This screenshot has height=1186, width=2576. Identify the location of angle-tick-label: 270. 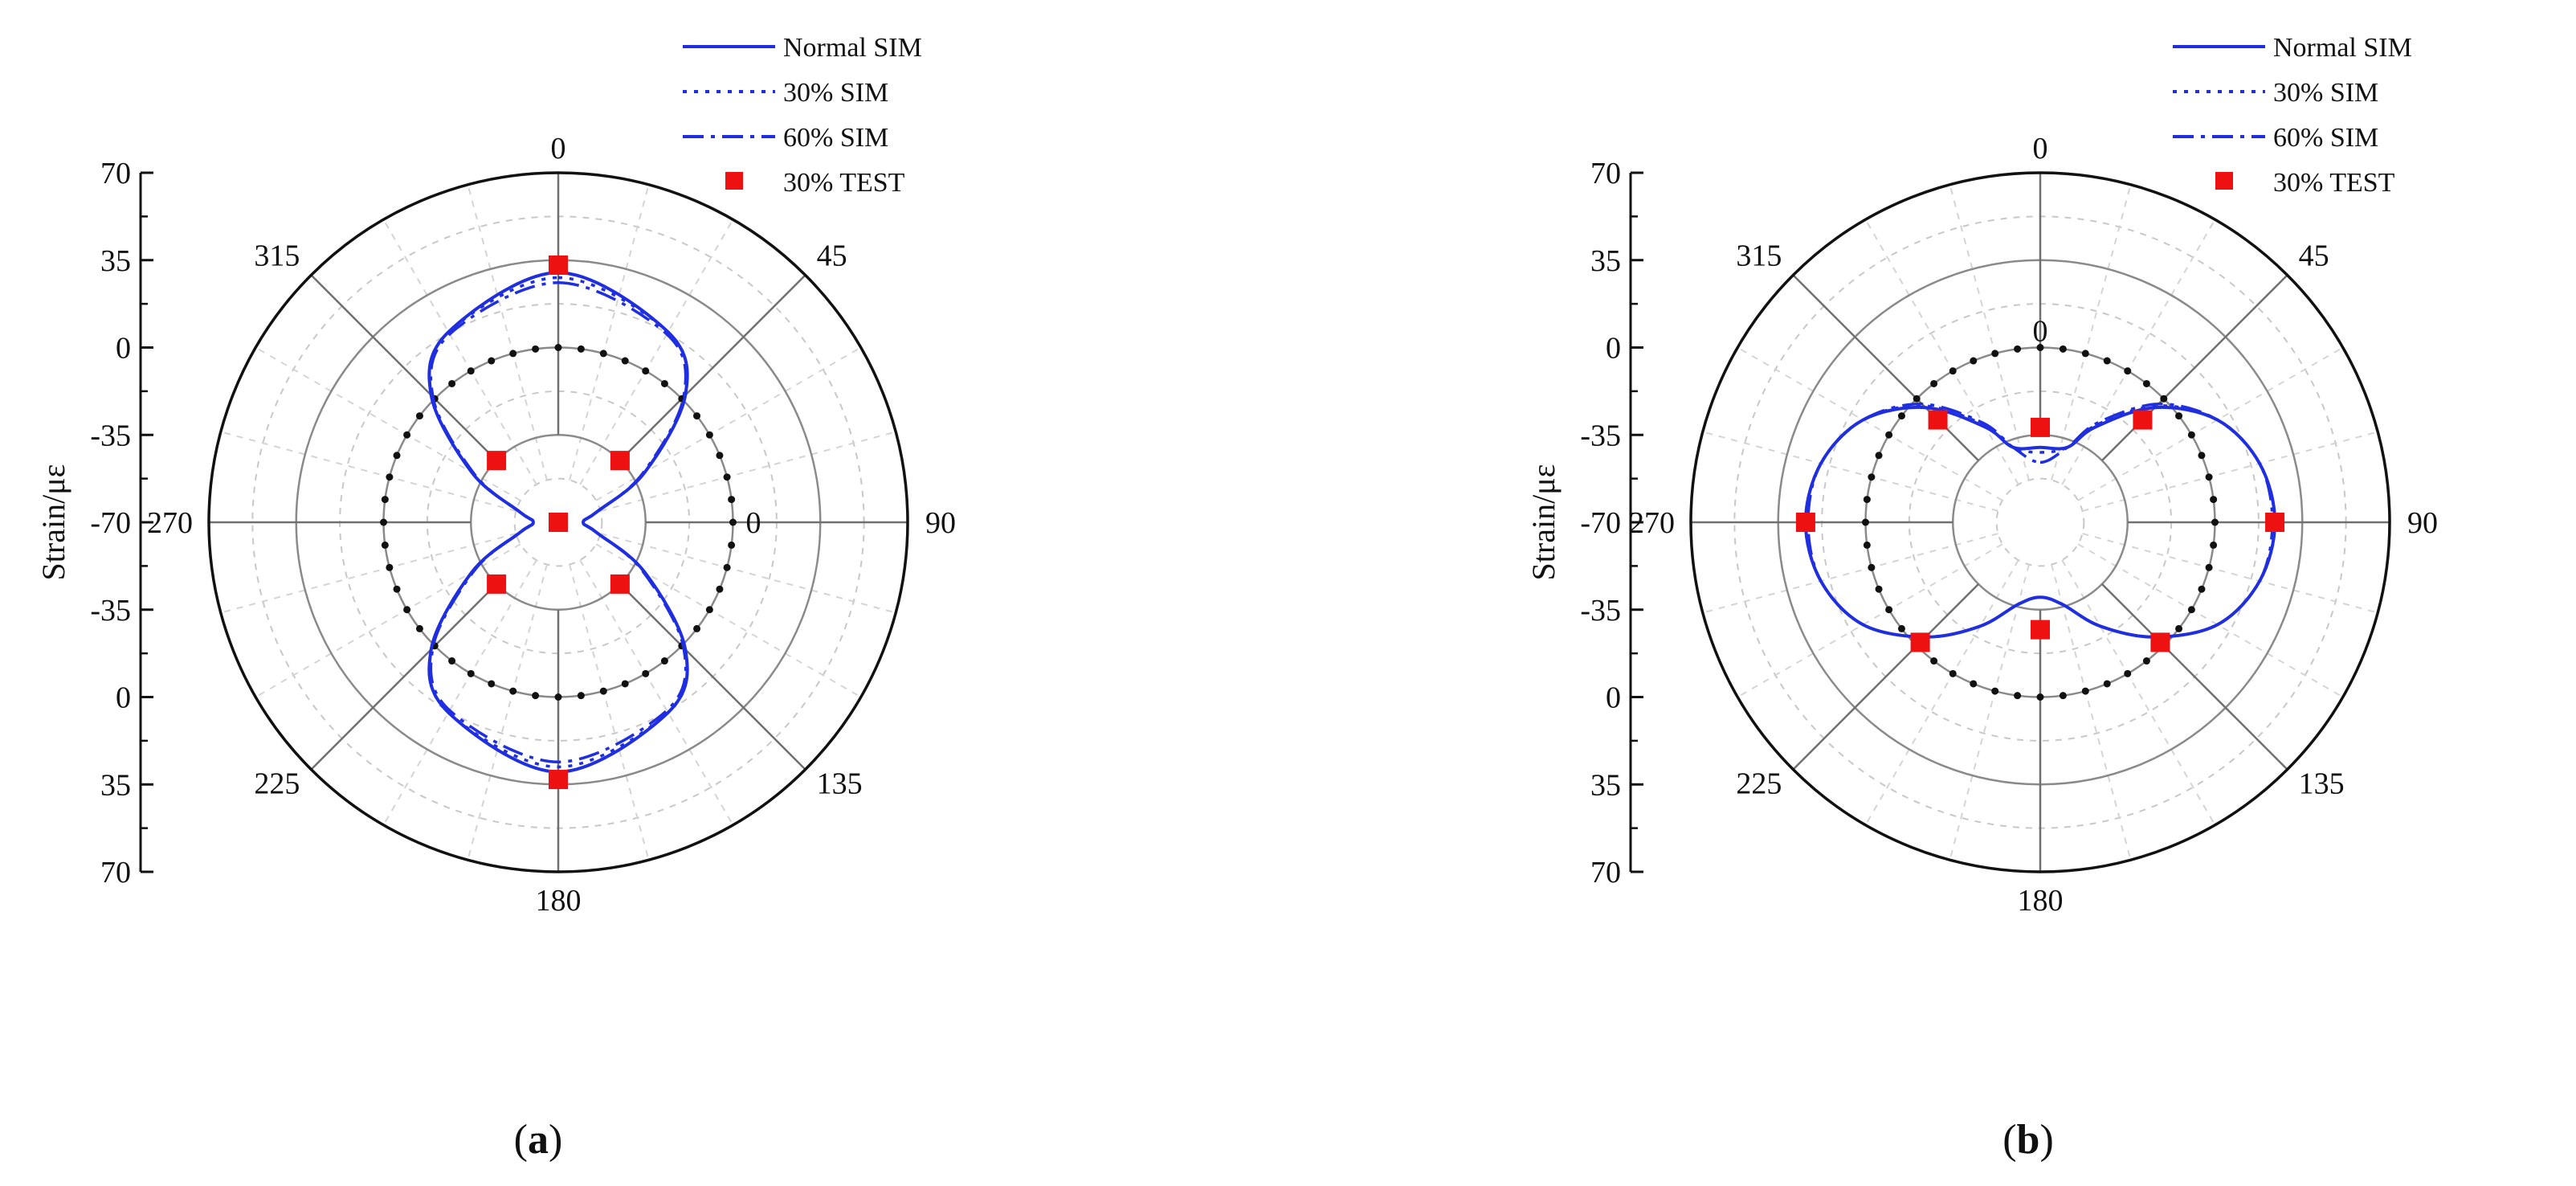
(1652, 523).